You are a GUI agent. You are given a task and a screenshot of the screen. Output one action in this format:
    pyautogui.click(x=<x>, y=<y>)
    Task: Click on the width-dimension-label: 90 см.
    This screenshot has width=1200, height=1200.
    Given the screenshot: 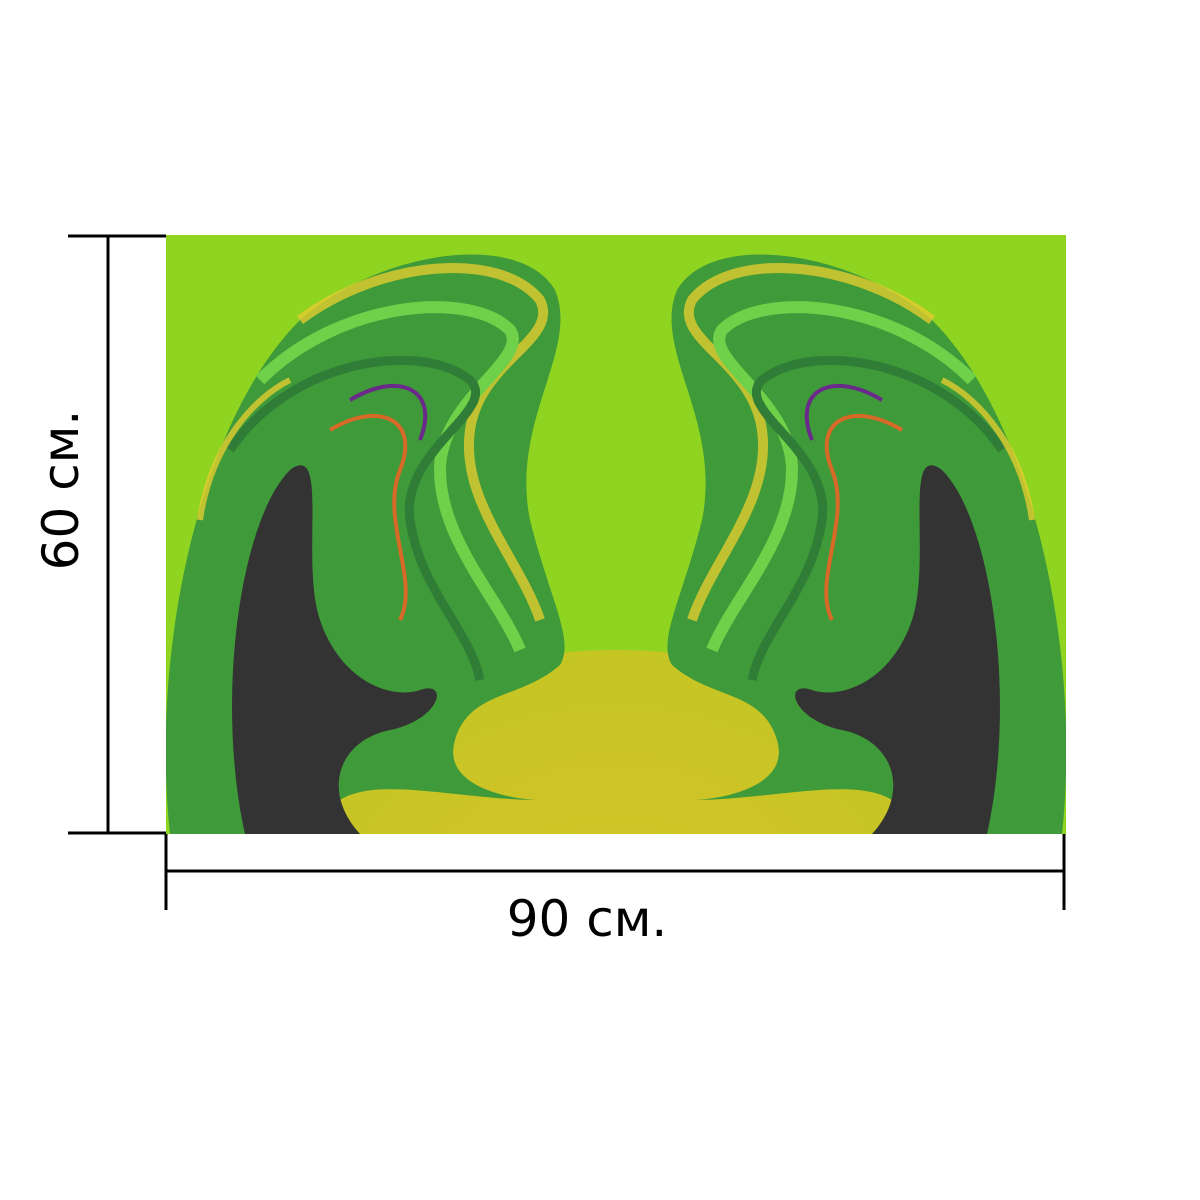 What is the action you would take?
    pyautogui.click(x=587, y=919)
    